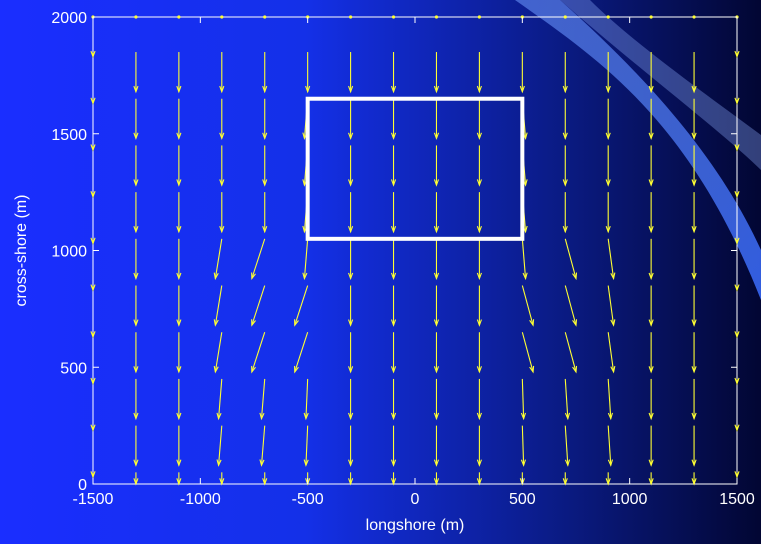  I want to click on x-tick-label: -500, so click(308, 499).